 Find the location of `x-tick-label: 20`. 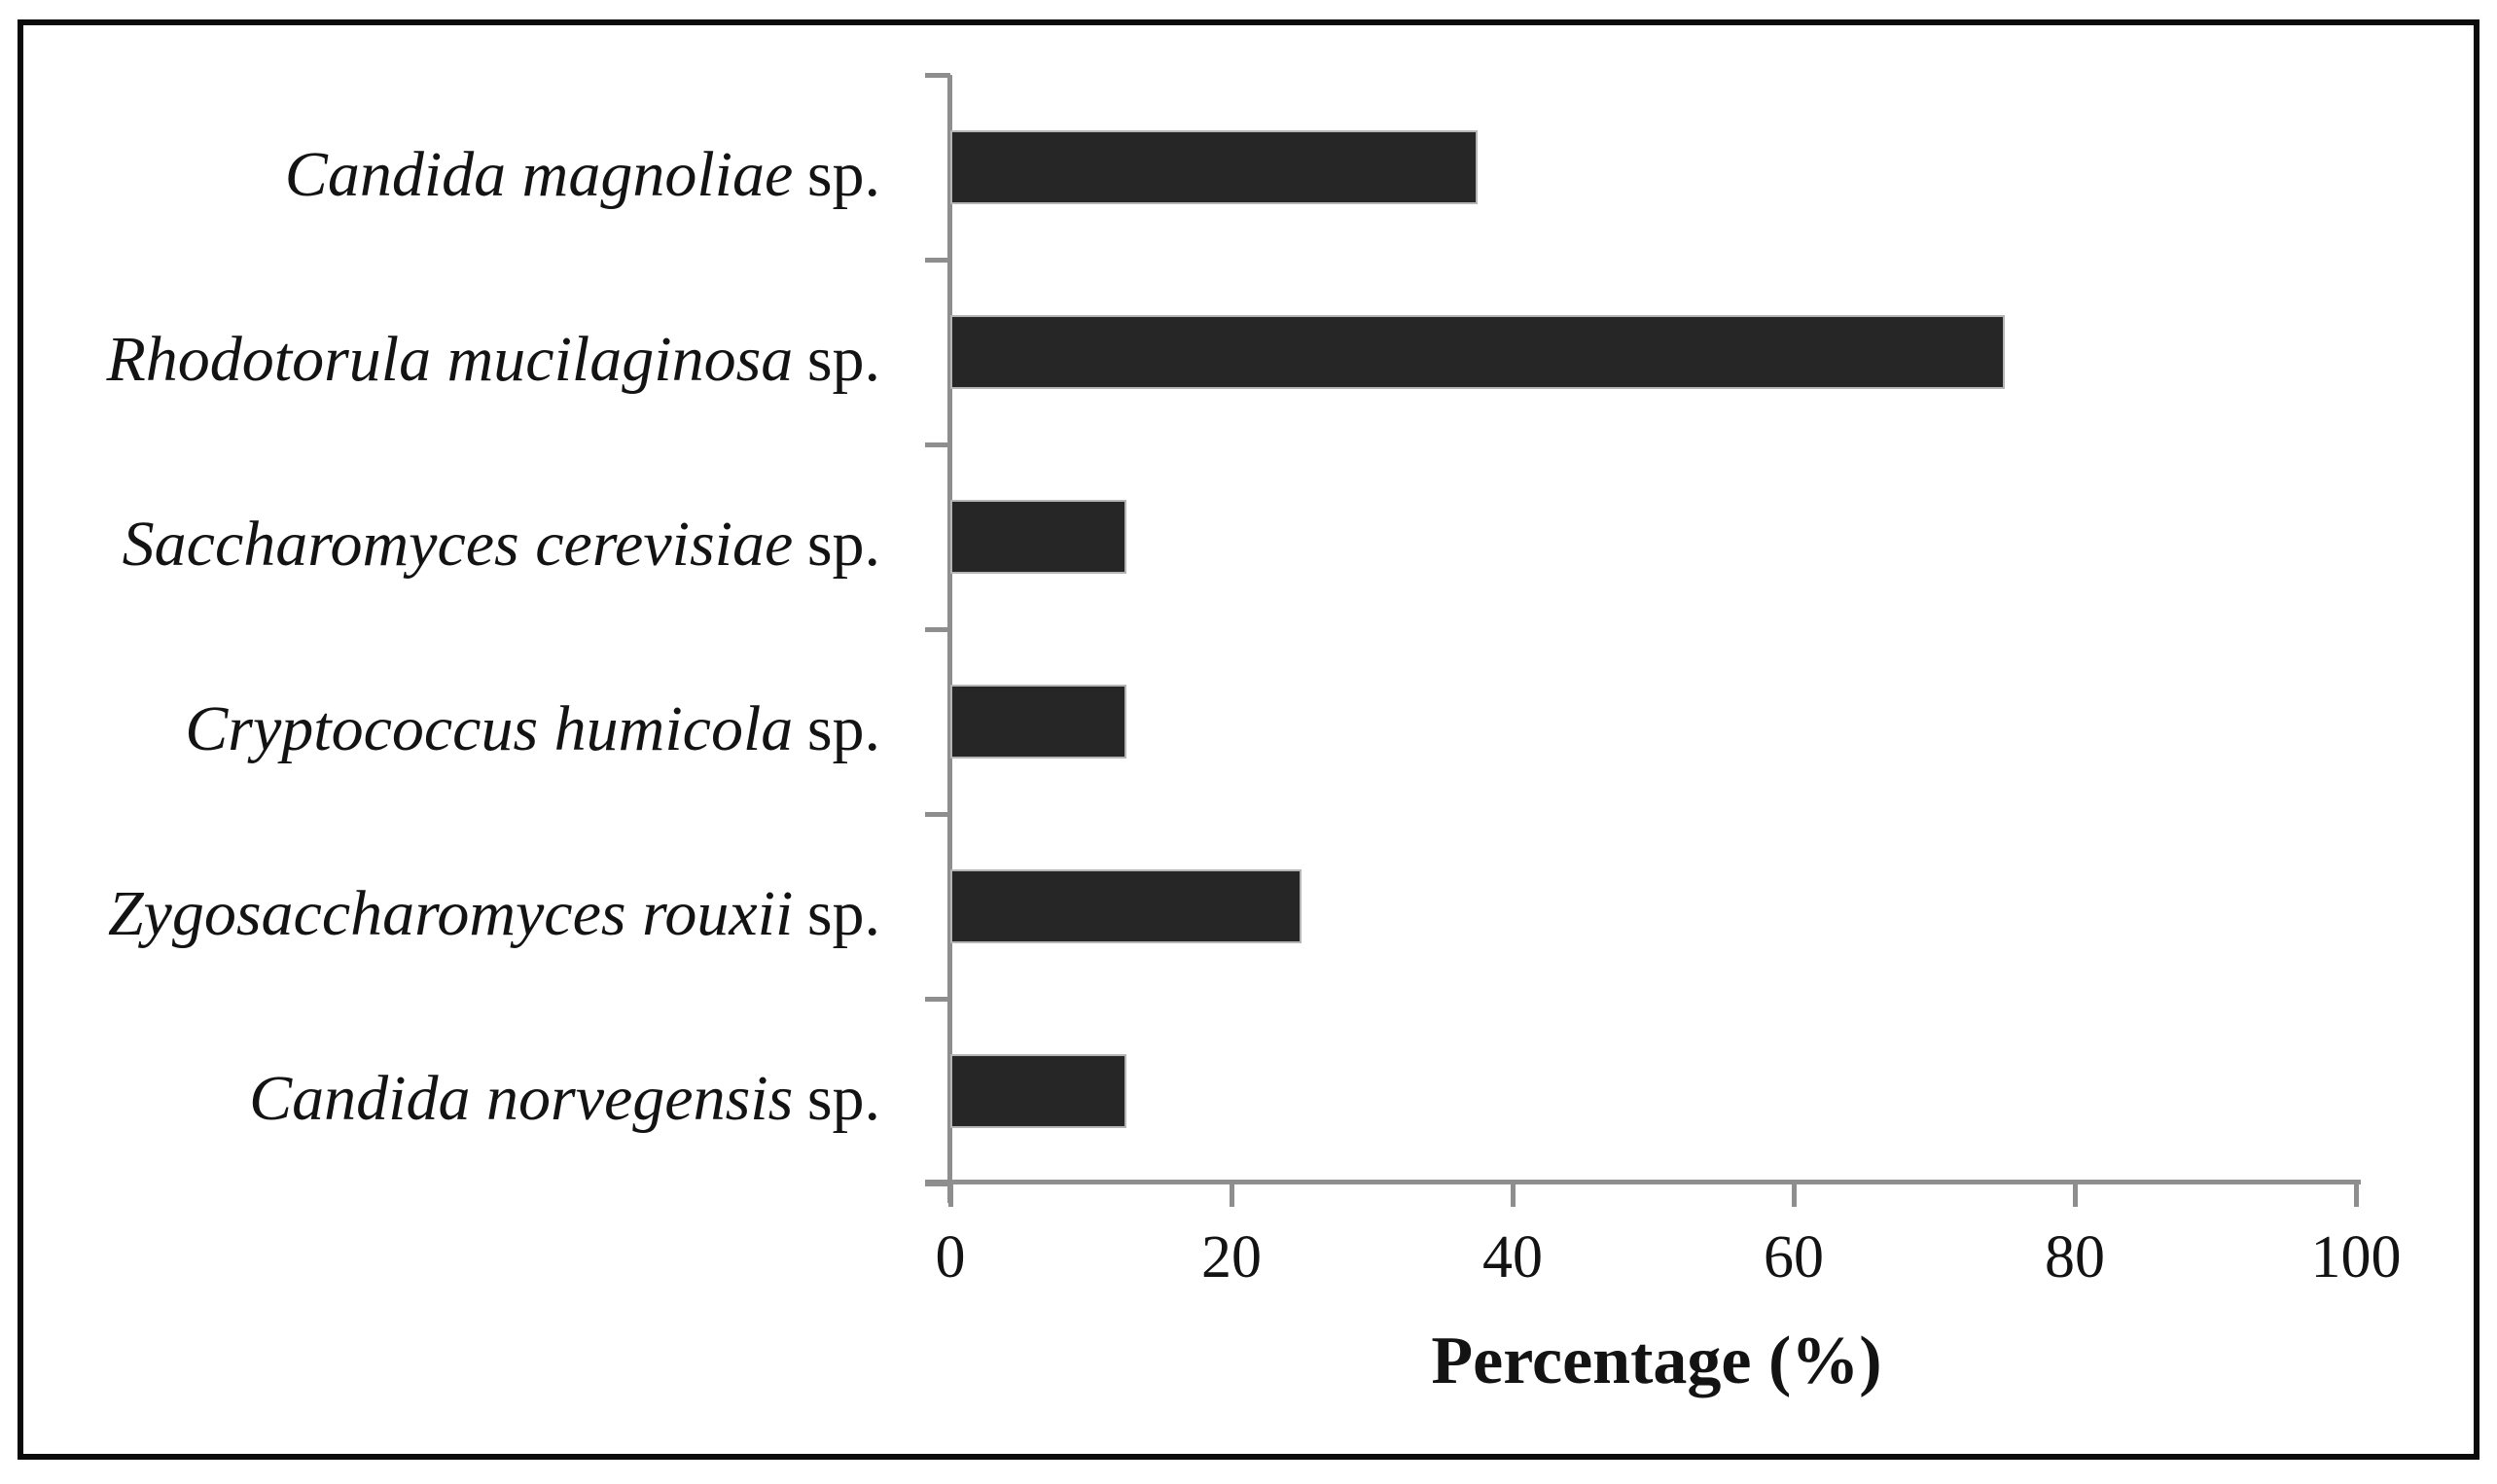

x-tick-label: 20 is located at coordinates (1231, 1257).